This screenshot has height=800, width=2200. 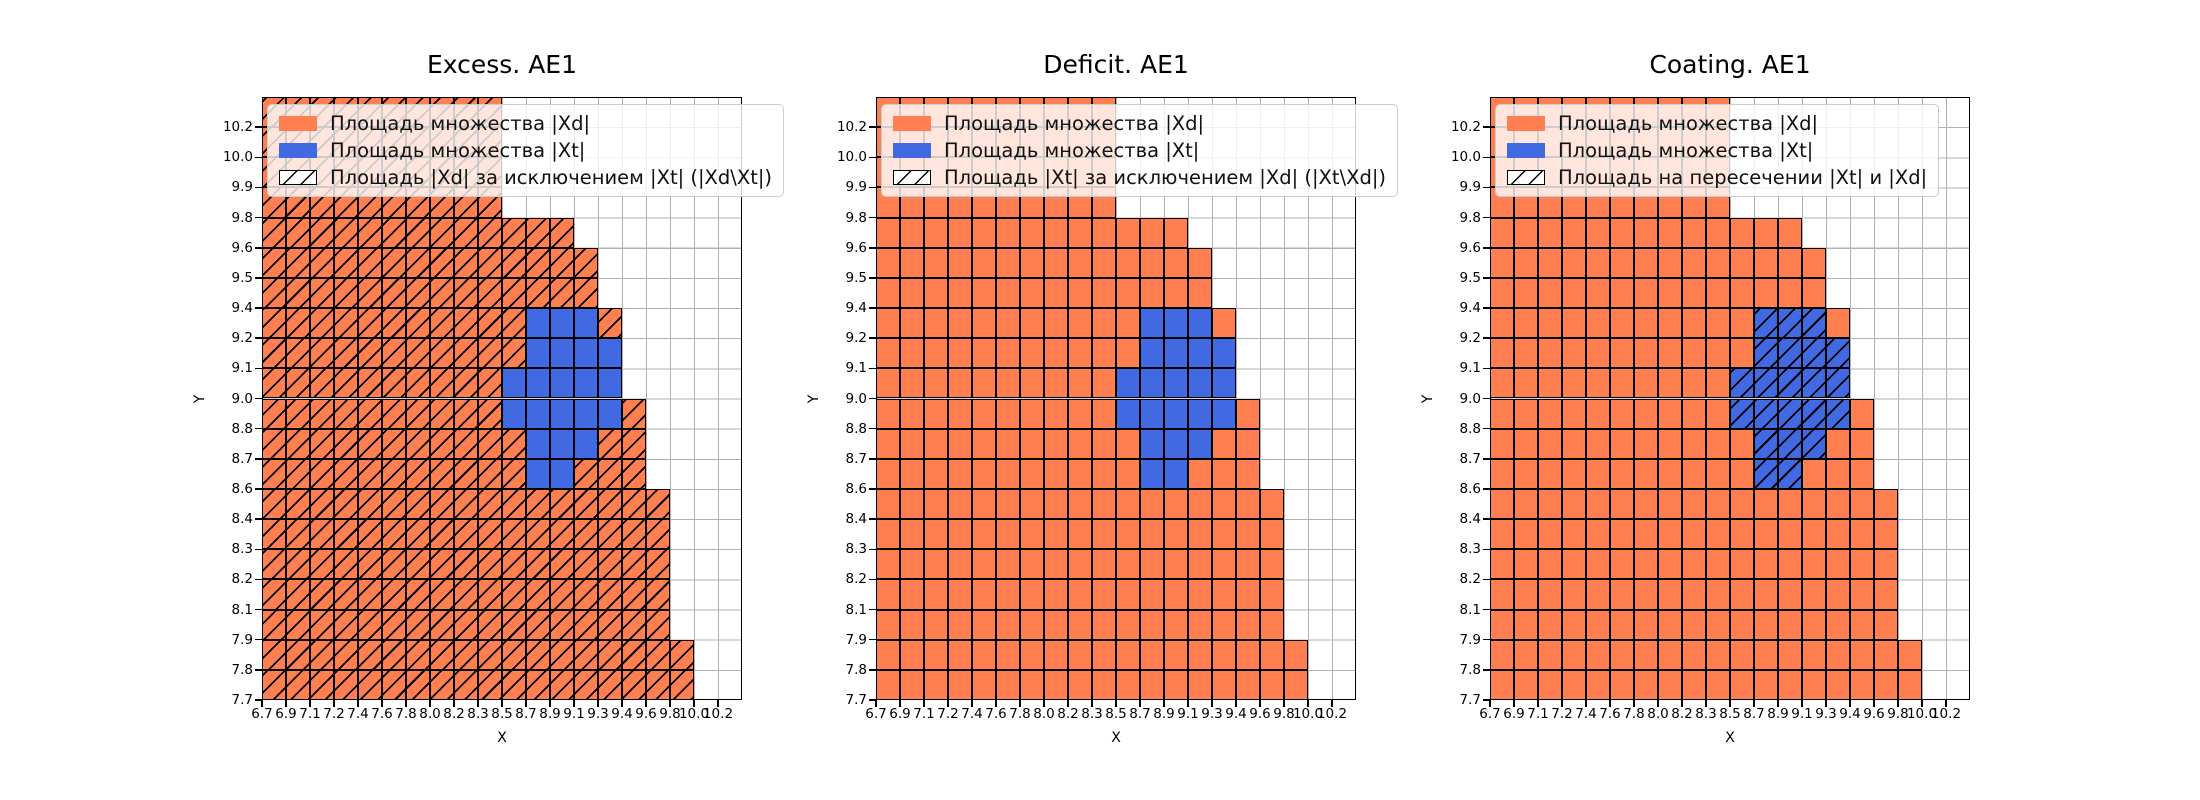 I want to click on legend-swatch-hatch-icon, so click(x=298, y=177).